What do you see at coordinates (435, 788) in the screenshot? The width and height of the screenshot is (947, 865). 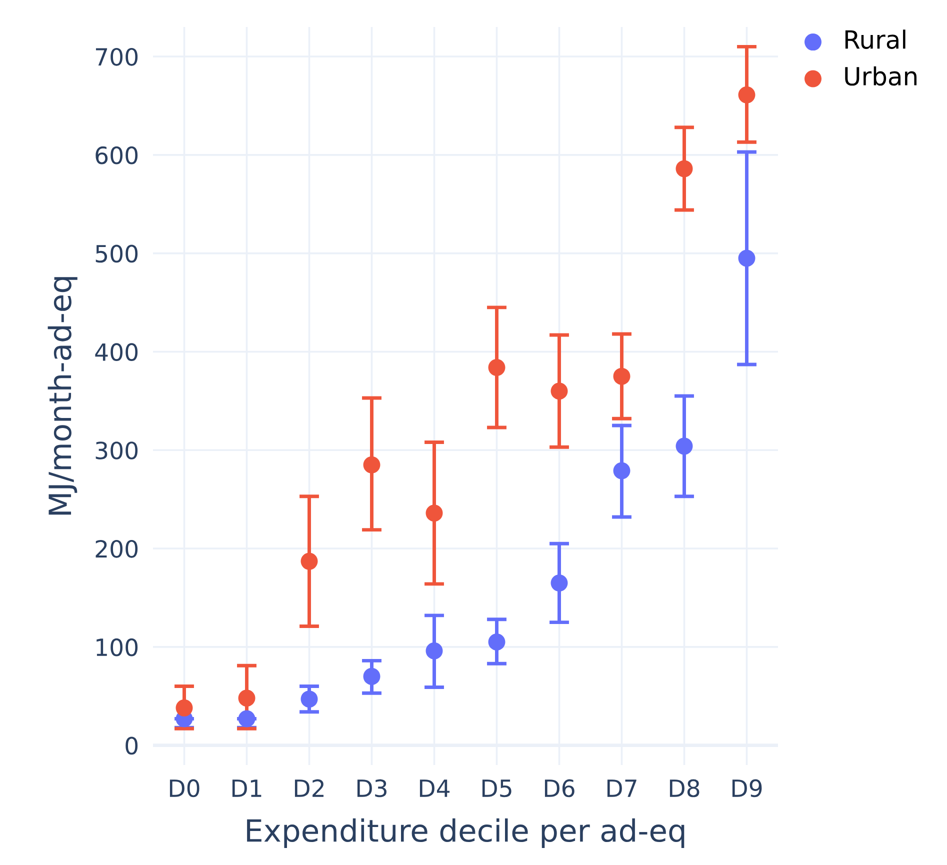 I see `x-tick-label: D4` at bounding box center [435, 788].